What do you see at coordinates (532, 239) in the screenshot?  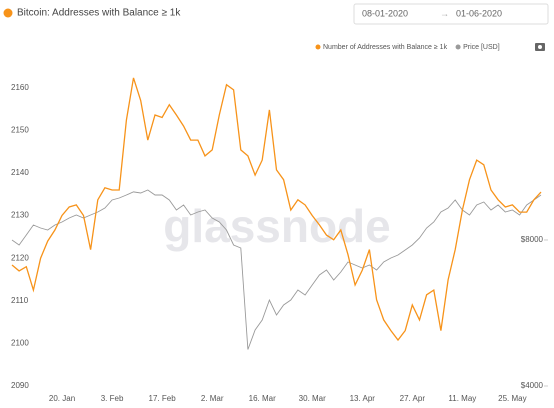 I see `y2-tick-label: $8000` at bounding box center [532, 239].